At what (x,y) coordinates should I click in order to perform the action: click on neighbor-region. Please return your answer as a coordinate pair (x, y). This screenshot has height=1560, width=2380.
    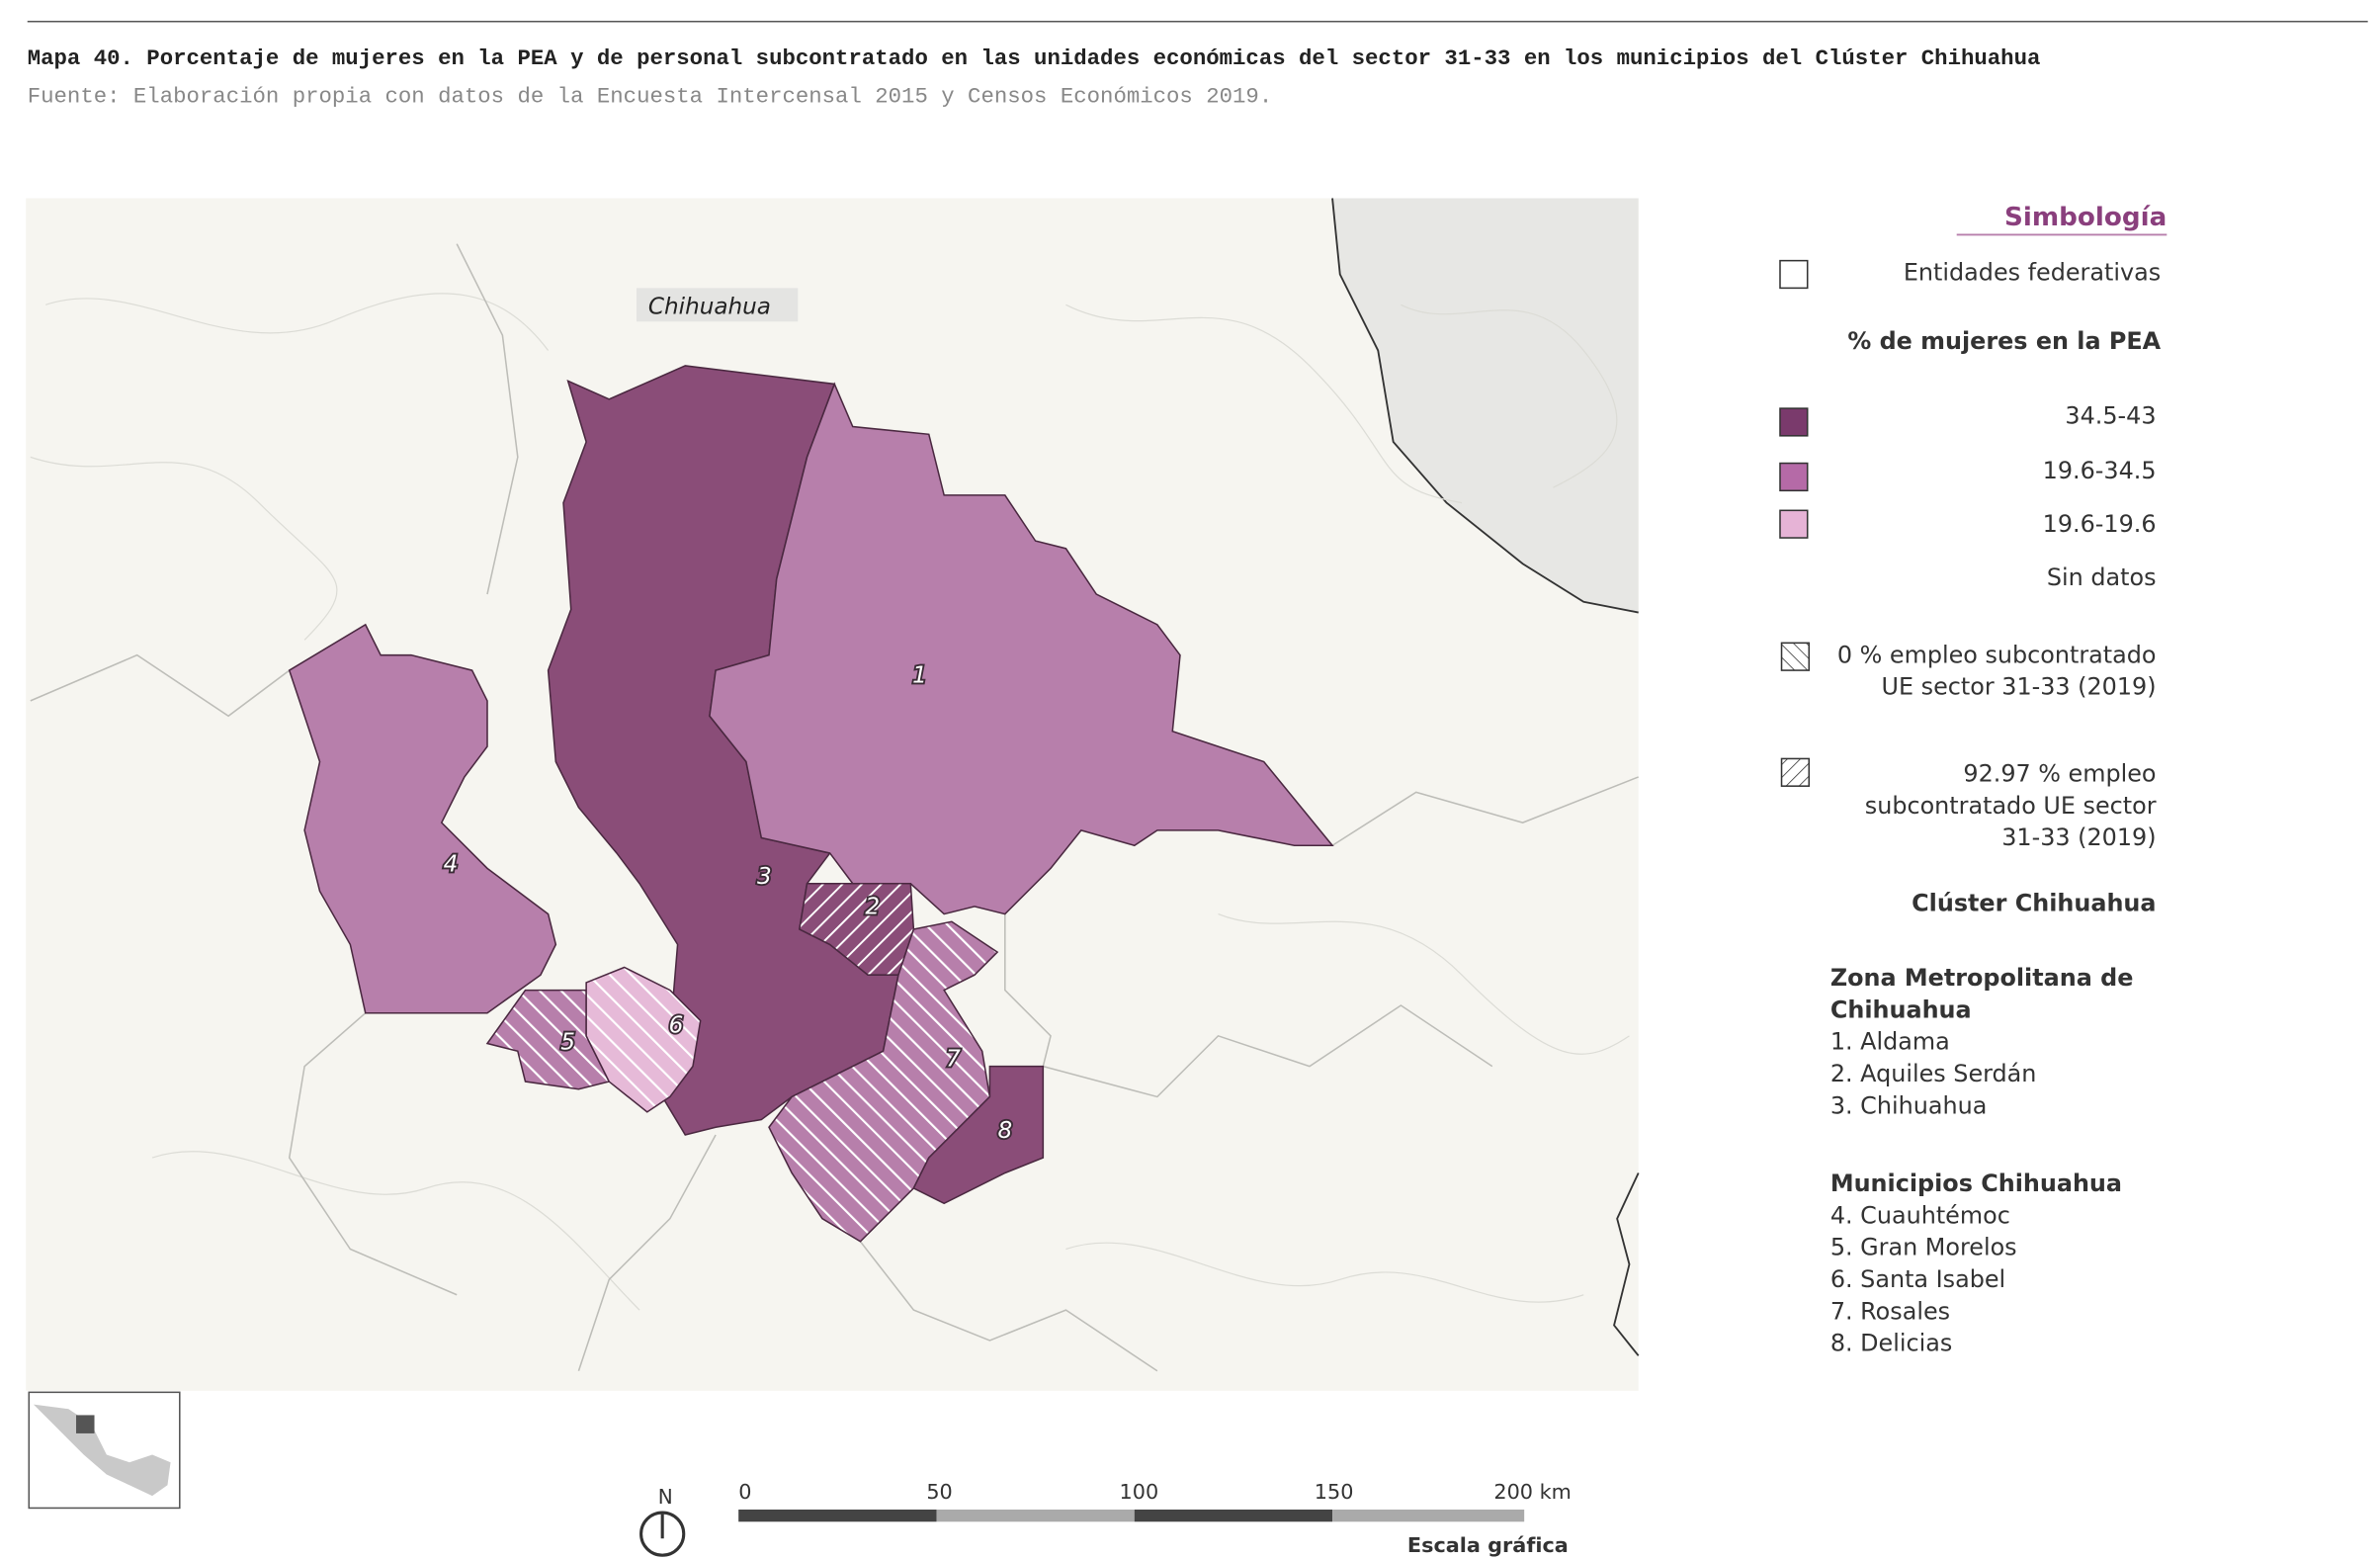
    Looking at the image, I should click on (1485, 405).